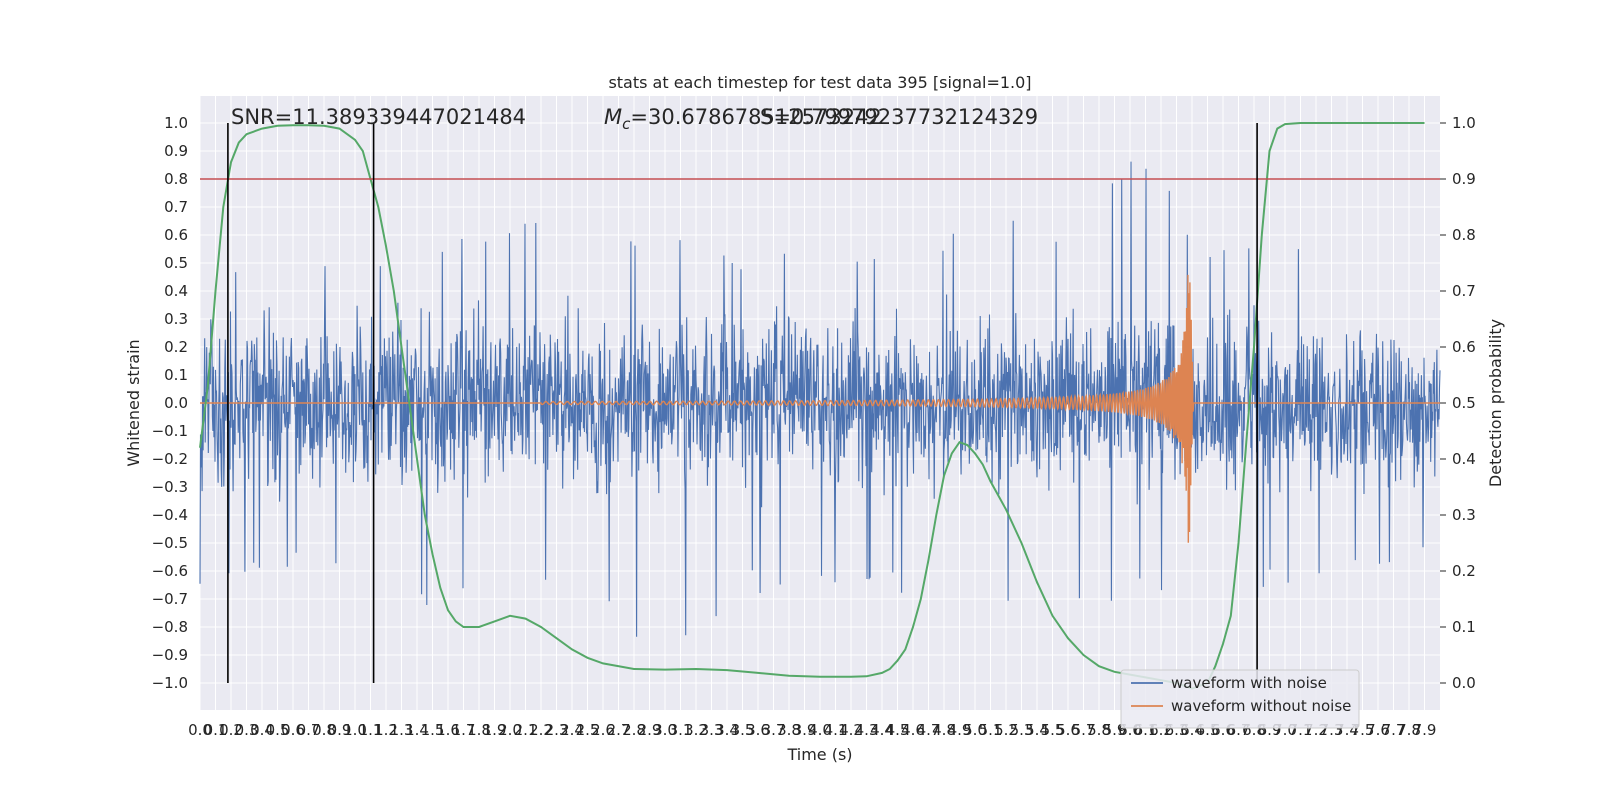  Describe the element at coordinates (176, 263) in the screenshot. I see `y-tick-label-left: 0.5` at that location.